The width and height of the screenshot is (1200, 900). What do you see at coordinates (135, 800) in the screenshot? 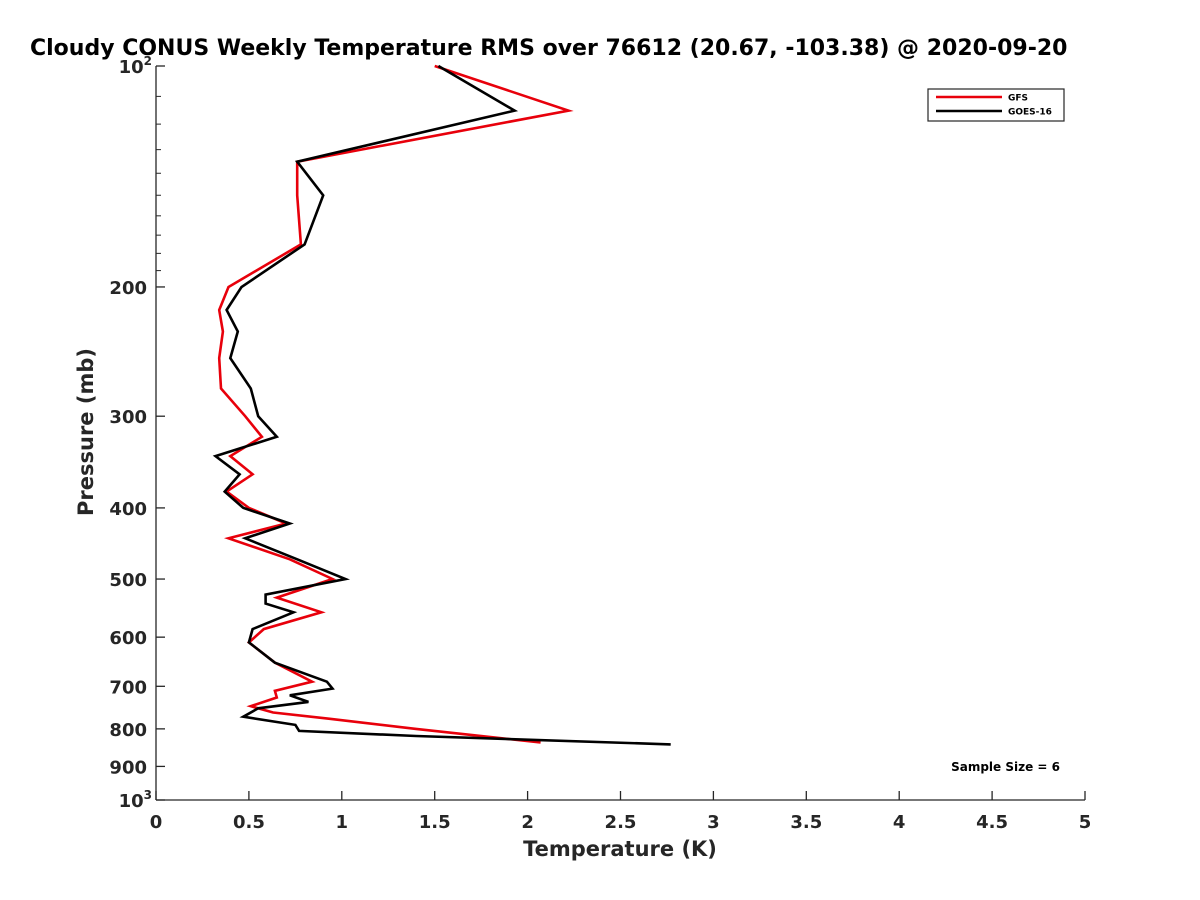
I see `y-tick-label: 10³` at bounding box center [135, 800].